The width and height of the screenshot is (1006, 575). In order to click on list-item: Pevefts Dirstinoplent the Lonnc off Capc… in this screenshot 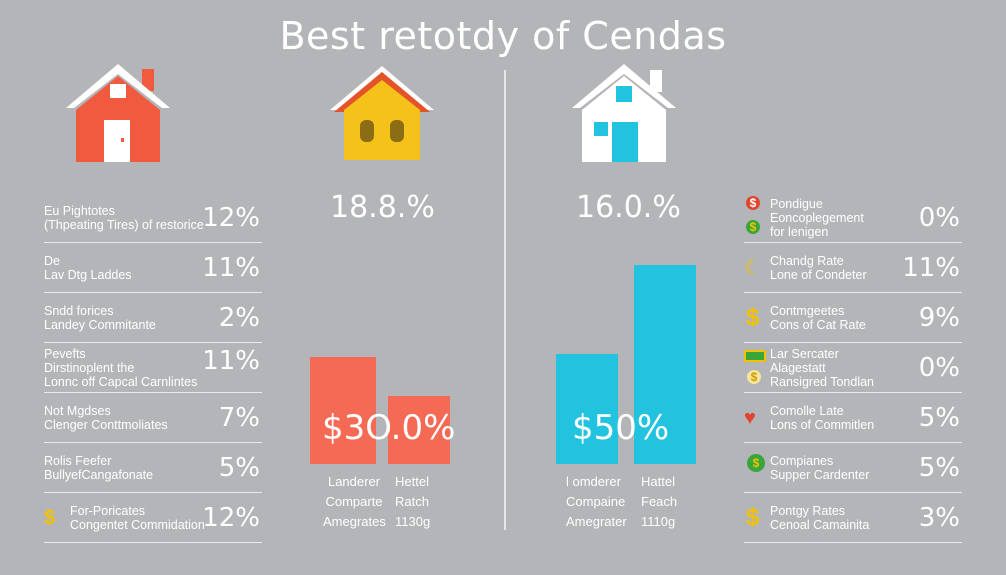, I will do `click(153, 368)`.